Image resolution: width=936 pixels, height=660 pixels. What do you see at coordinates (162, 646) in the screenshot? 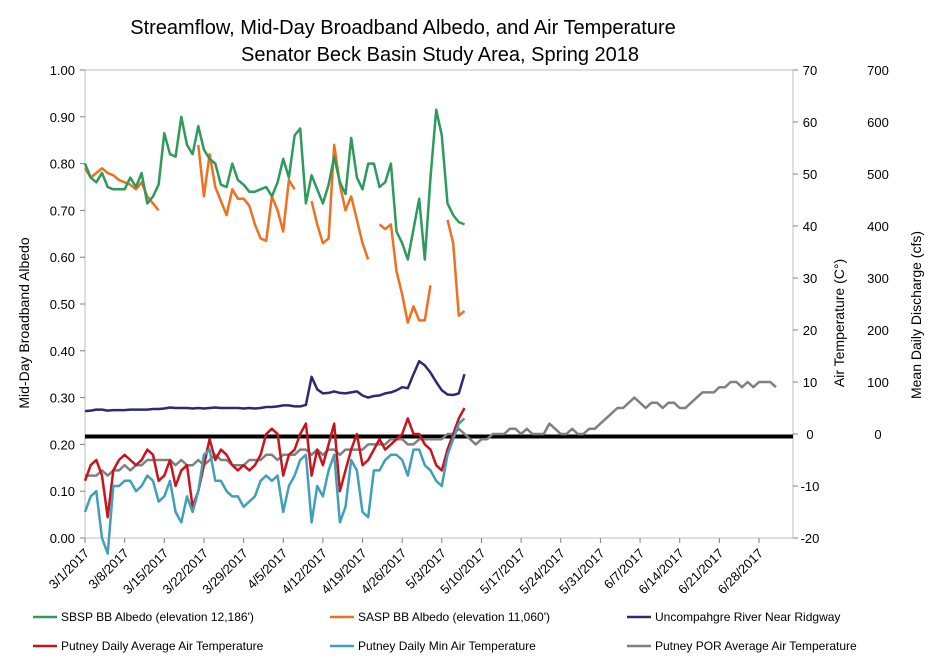
I see `legend-label: Putney Daily Average Air Temperature` at bounding box center [162, 646].